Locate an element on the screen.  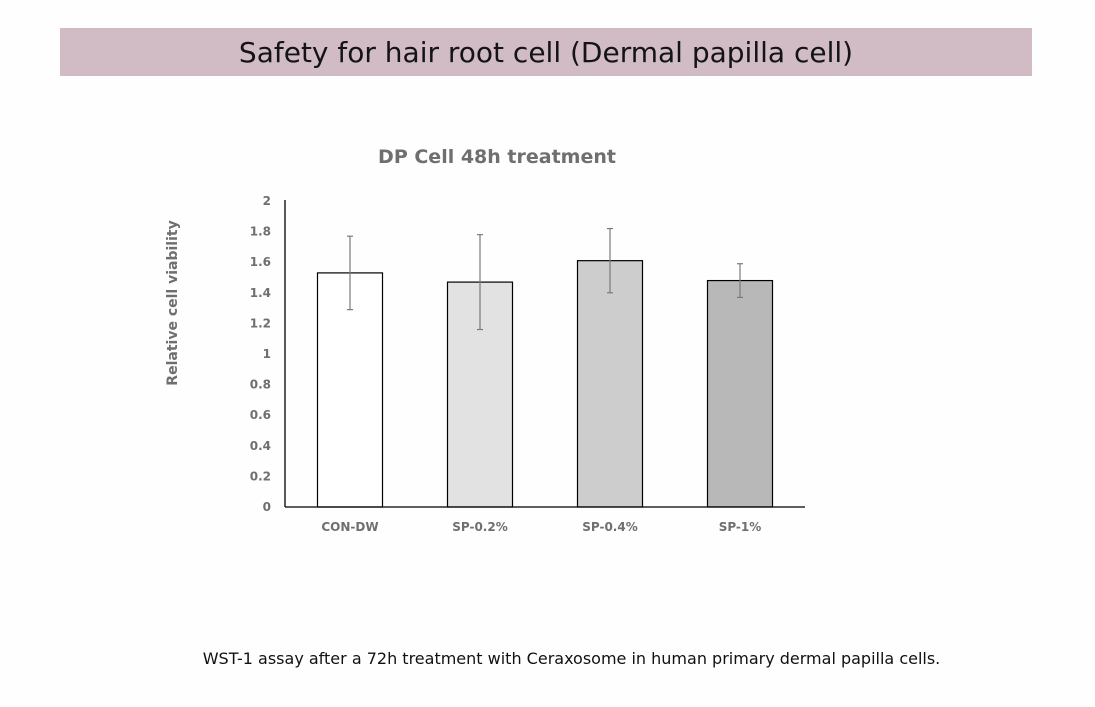
y-tick-label: 1.8 is located at coordinates (260, 232).